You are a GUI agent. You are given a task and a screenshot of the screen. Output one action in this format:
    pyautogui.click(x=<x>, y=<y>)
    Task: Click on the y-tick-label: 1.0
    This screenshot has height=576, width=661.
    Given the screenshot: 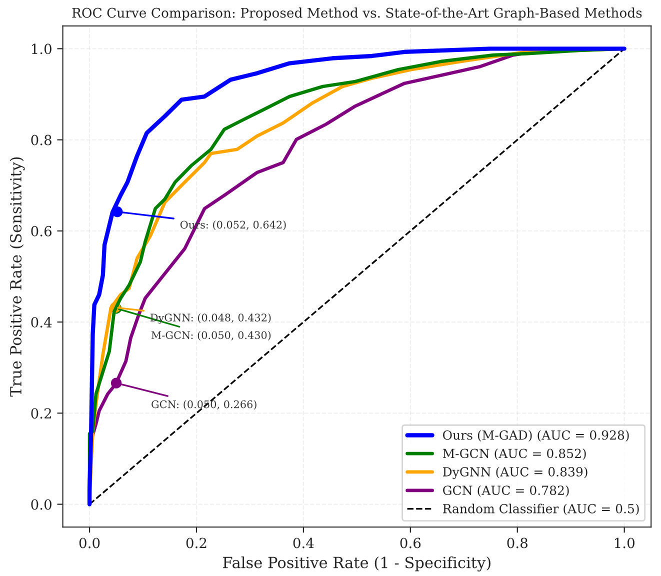 What is the action you would take?
    pyautogui.click(x=42, y=49)
    